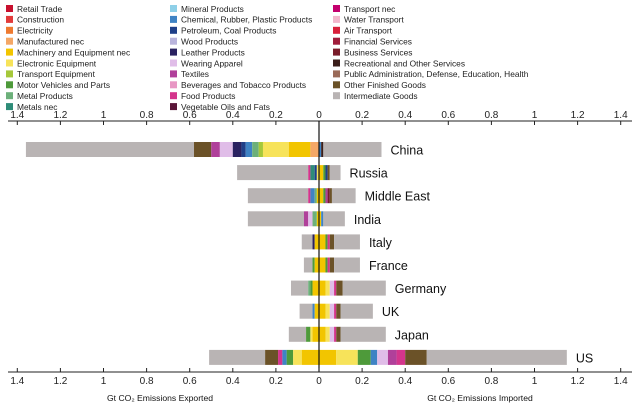 This screenshot has width=640, height=404. I want to click on legend-label: Business Services, so click(378, 52).